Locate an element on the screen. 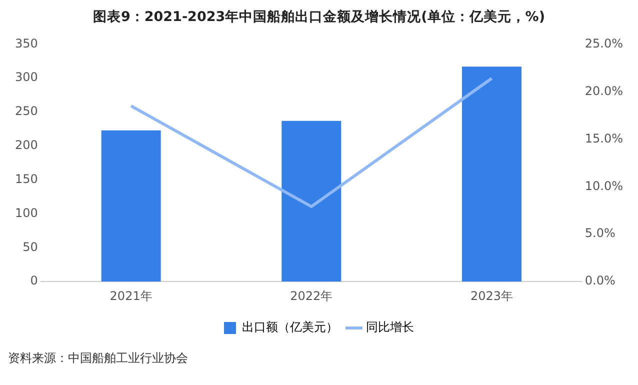  y2-tick-label: 5.0% is located at coordinates (600, 233).